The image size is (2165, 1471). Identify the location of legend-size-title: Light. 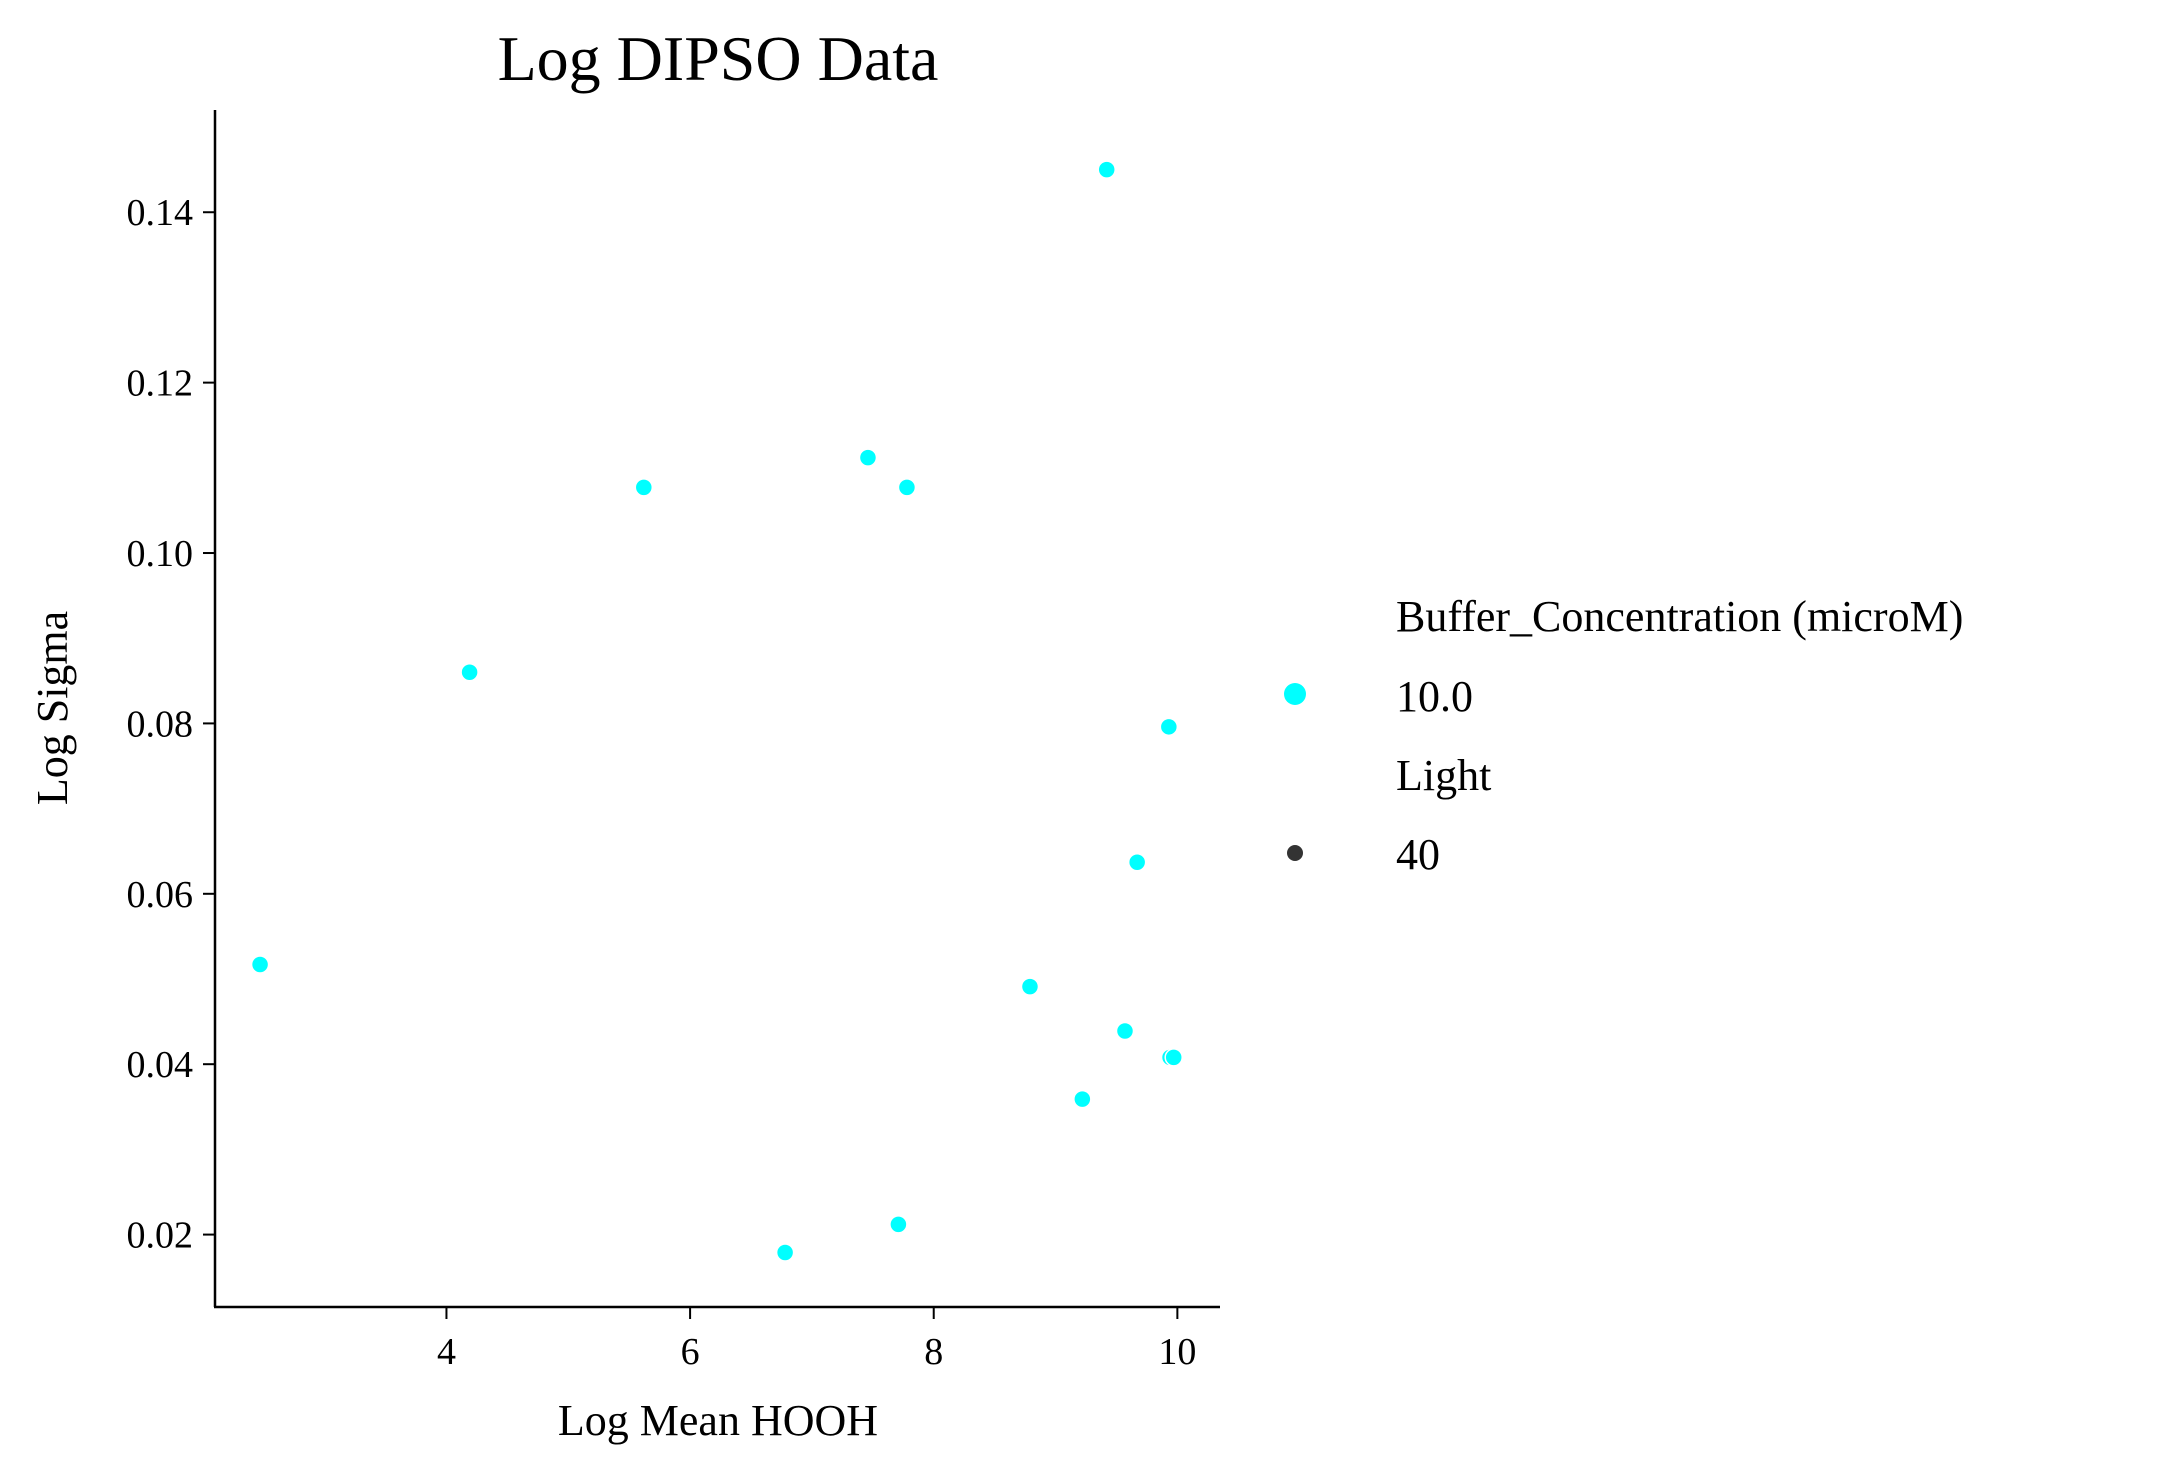
(1443, 775).